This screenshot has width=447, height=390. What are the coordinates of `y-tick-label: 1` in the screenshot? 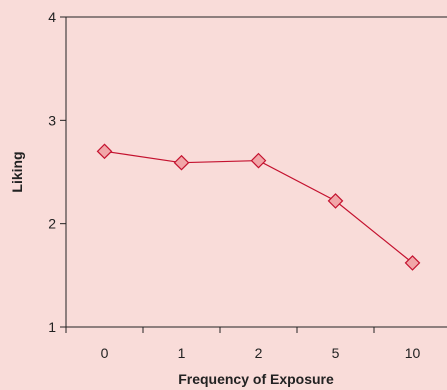 It's located at (52, 327).